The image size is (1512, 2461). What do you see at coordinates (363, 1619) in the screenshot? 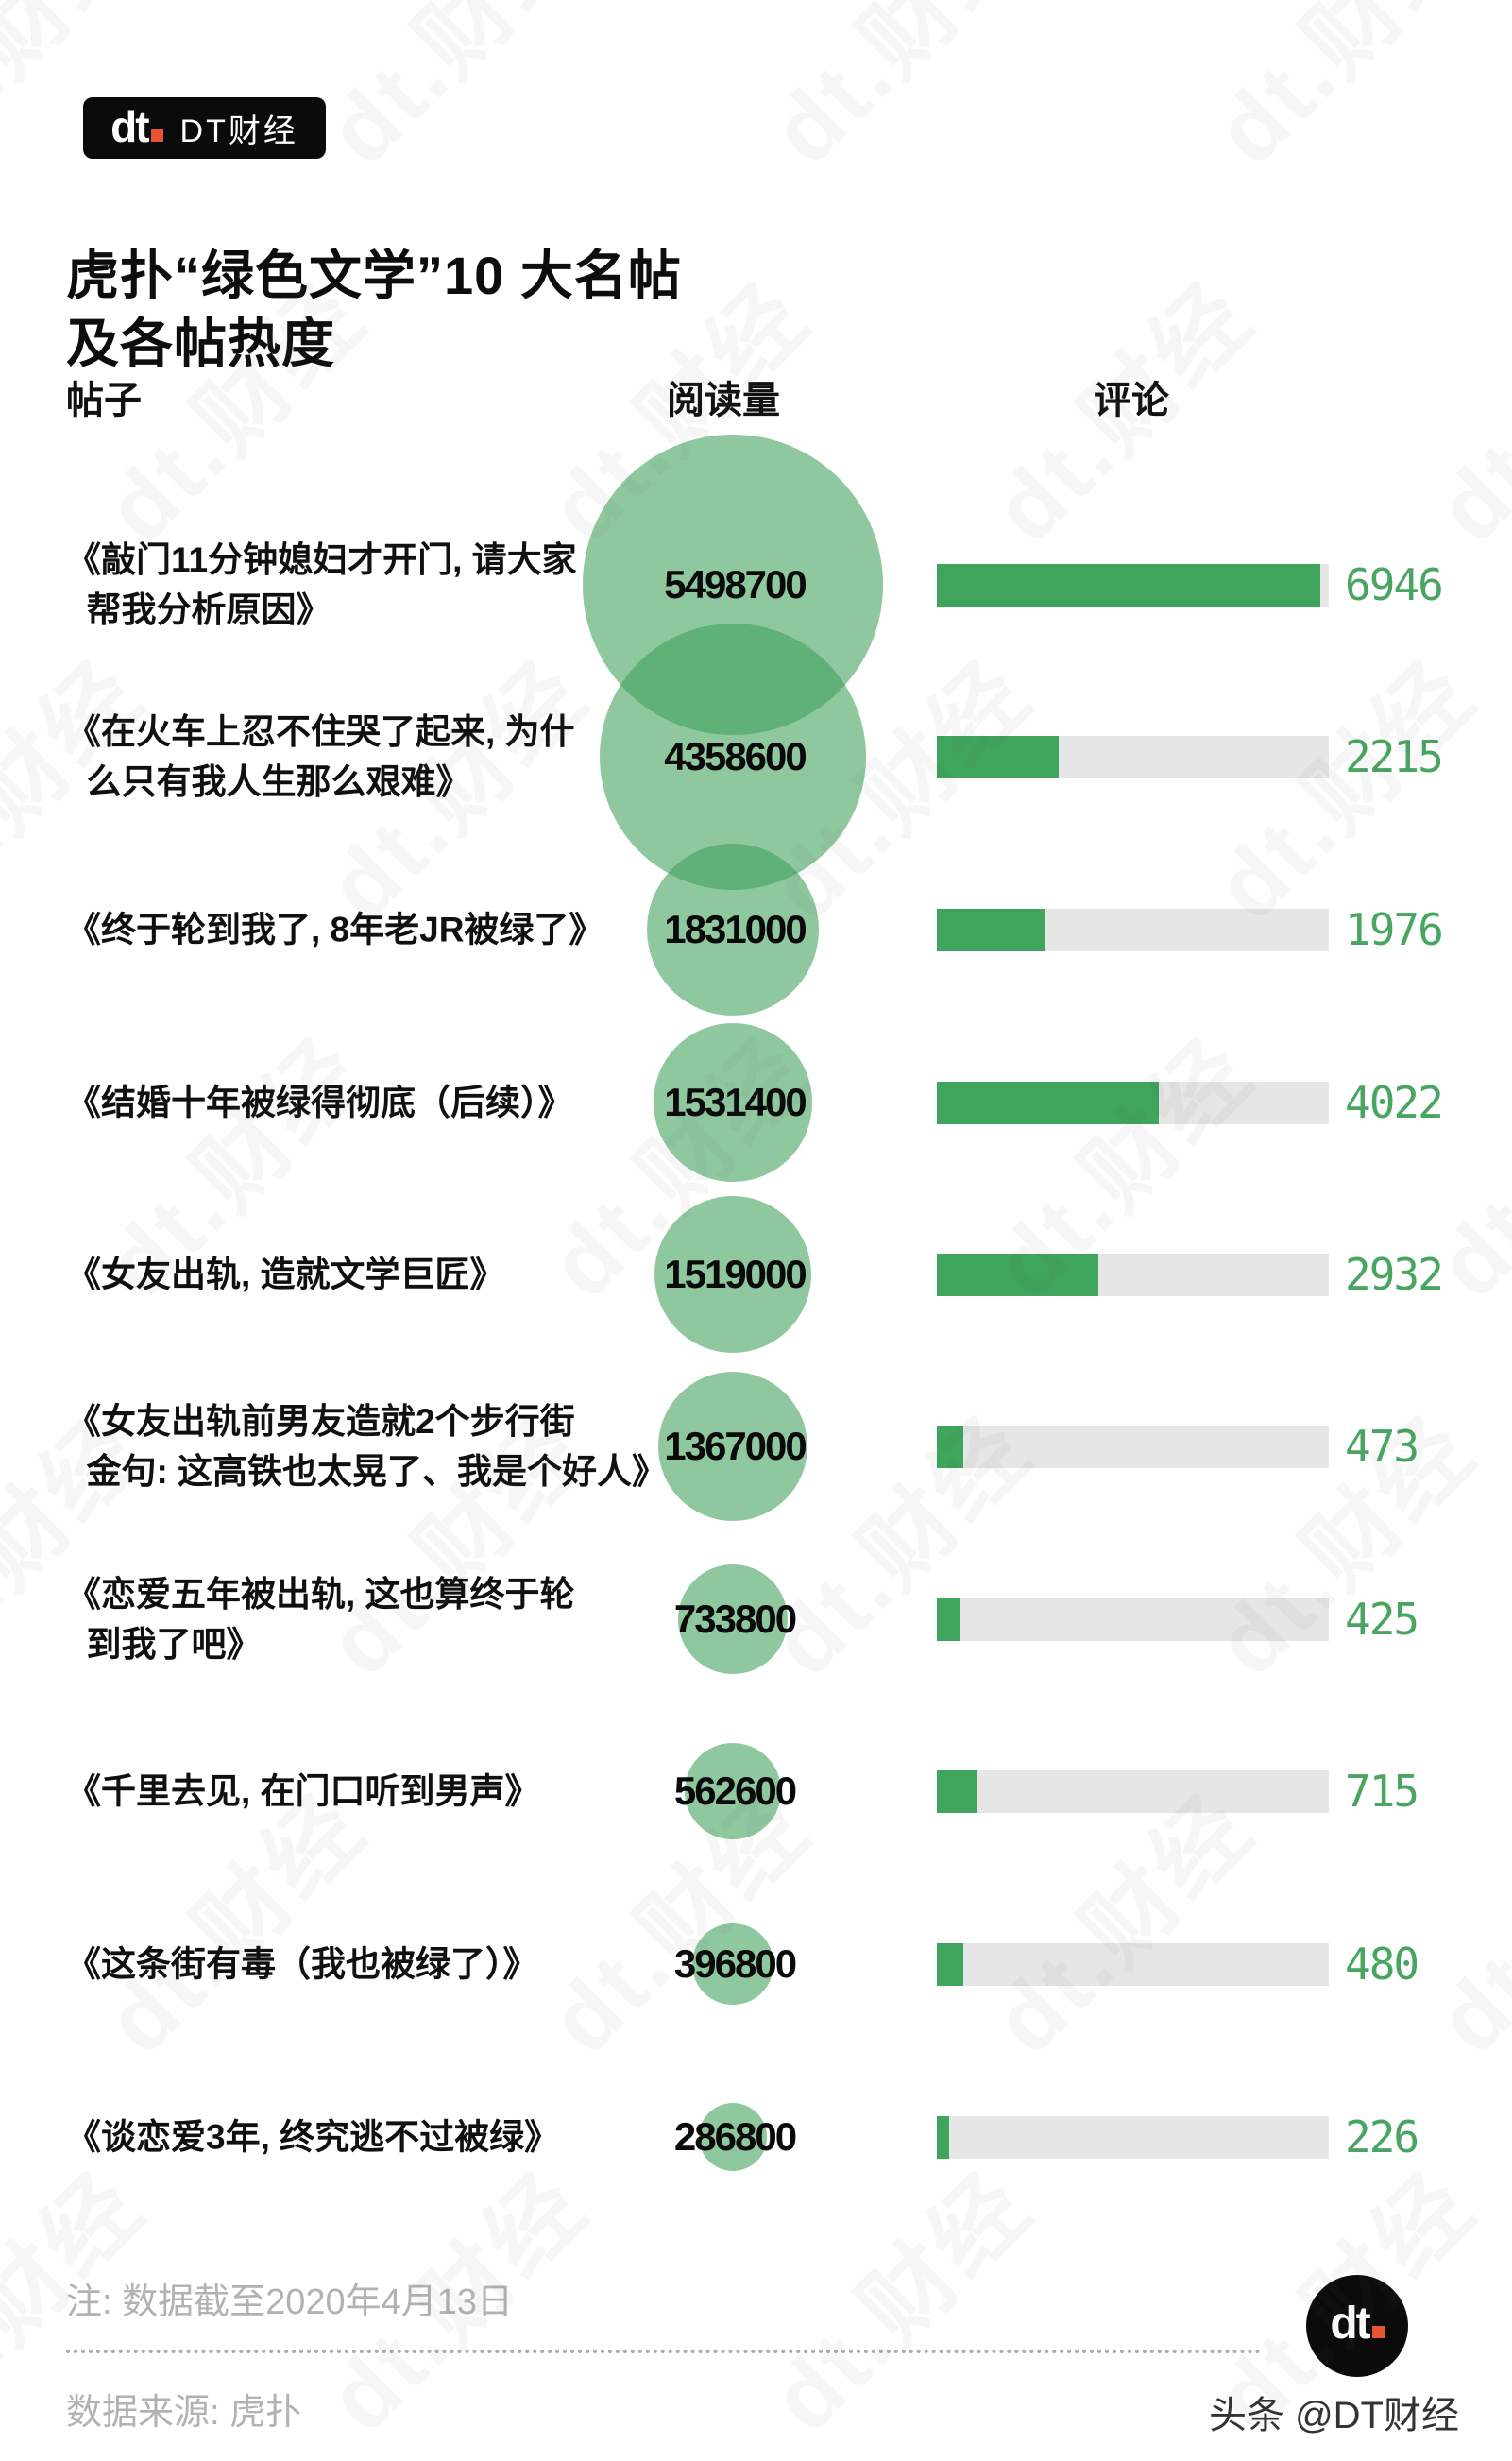
I see `post-title: 《恋爱五年被出轨, 这也算终于轮到我了吧》` at bounding box center [363, 1619].